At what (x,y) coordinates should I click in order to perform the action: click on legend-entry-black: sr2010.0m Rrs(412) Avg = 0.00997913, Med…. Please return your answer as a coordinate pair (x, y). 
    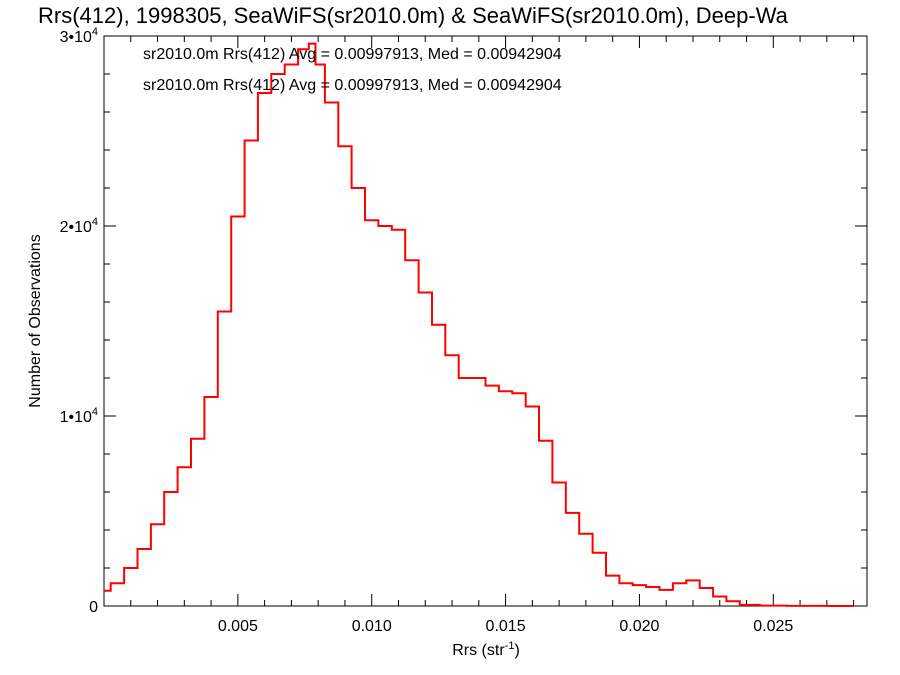
    Looking at the image, I should click on (352, 54).